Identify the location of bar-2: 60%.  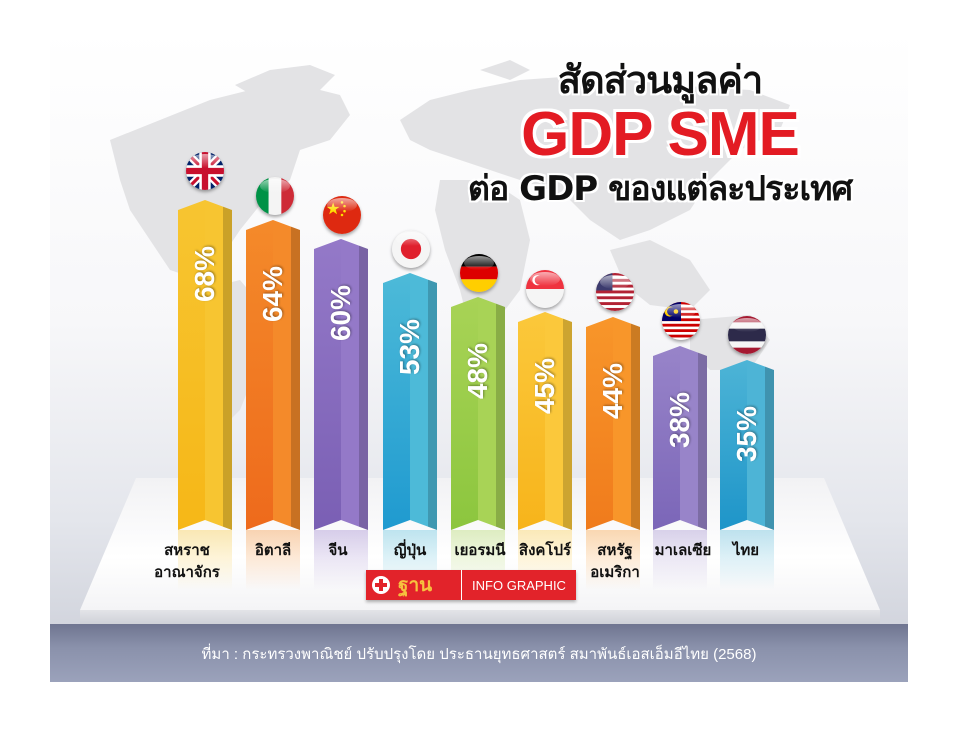
(341, 384).